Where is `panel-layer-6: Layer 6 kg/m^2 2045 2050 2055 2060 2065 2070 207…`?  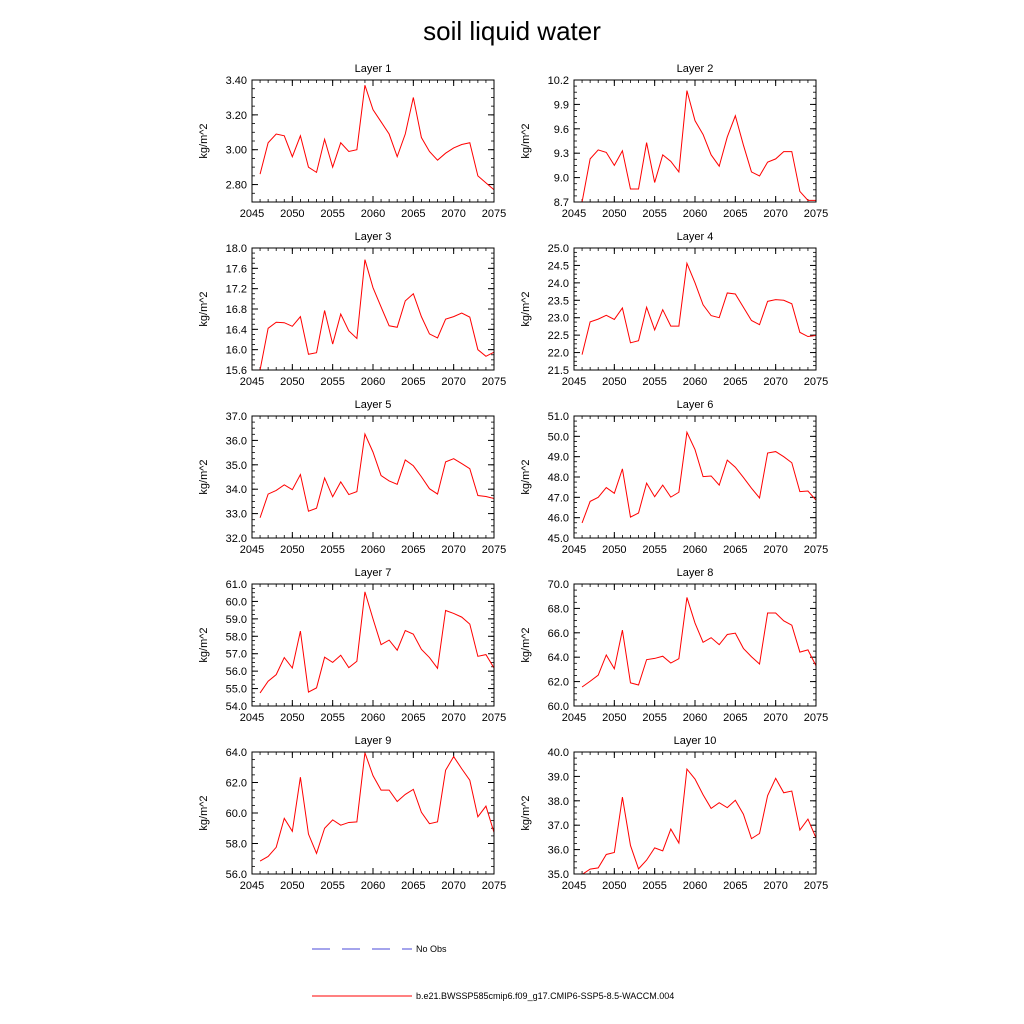 panel-layer-6: Layer 6 kg/m^2 2045 2050 2055 2060 2065 2070 207… is located at coordinates (674, 477).